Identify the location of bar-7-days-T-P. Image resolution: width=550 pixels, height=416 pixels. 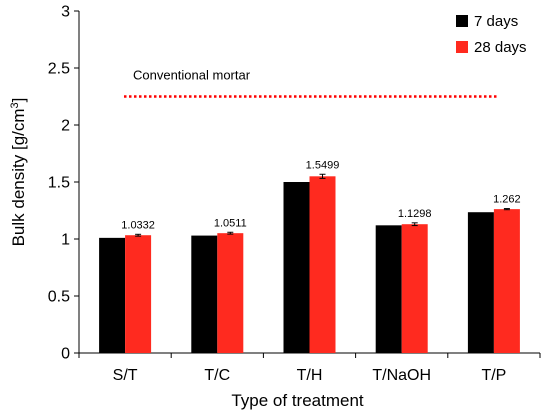
(480, 282).